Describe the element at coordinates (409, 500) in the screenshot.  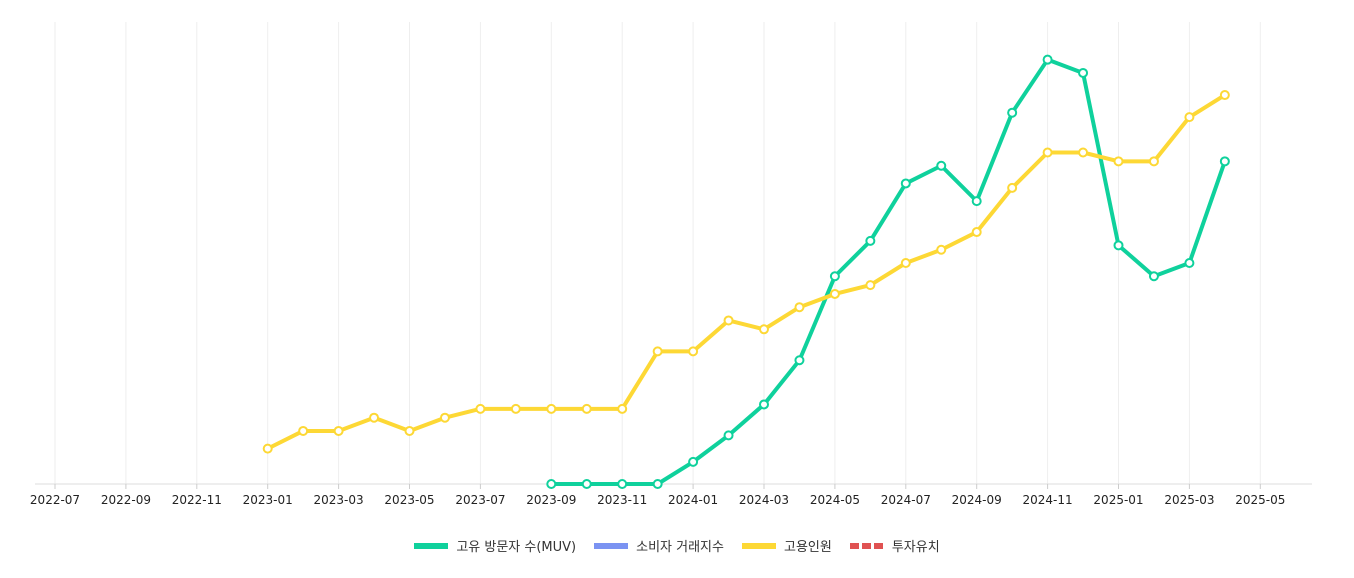
I see `x-tick-label: 2023-05` at that location.